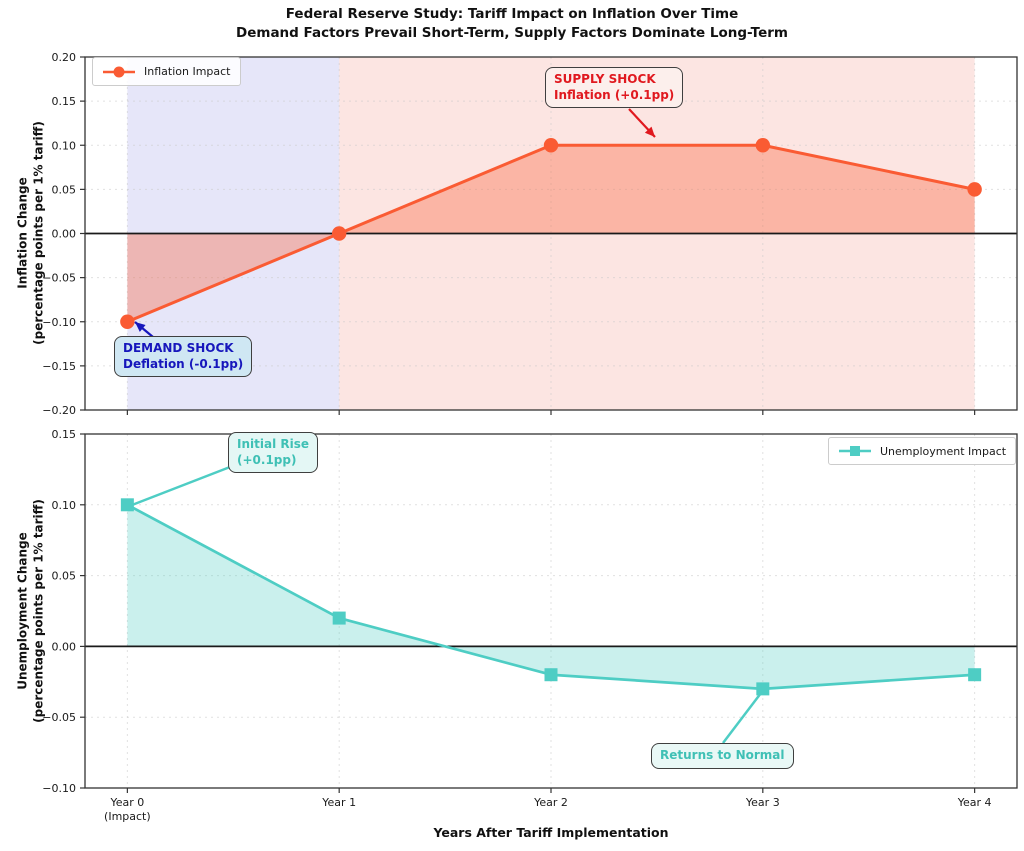  Describe the element at coordinates (183, 363) in the screenshot. I see `annotation-demand-shock-line2: Deflation (-0.1pp)` at that location.